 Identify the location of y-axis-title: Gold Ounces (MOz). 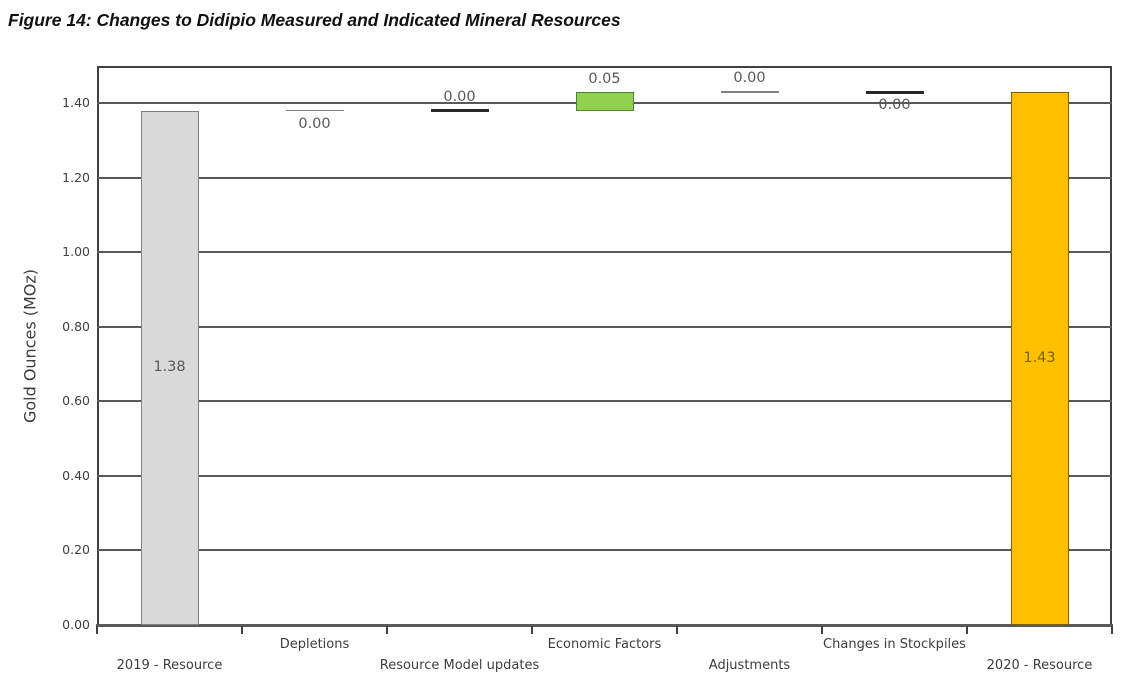
(30, 345).